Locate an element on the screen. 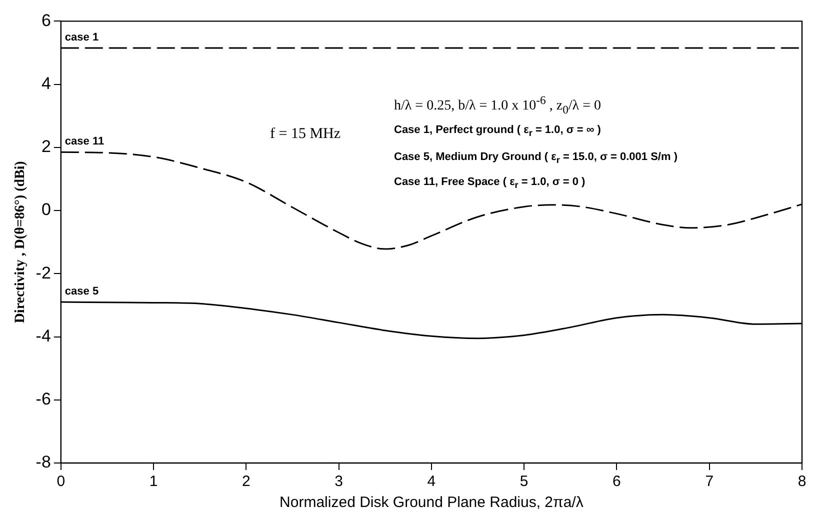 The image size is (830, 524). annotation: h/λ = 0.25, b/λ = 1.0 x 10$^{-6}$ , z$_{0}$/λ = 0 is located at coordinates (497, 105).